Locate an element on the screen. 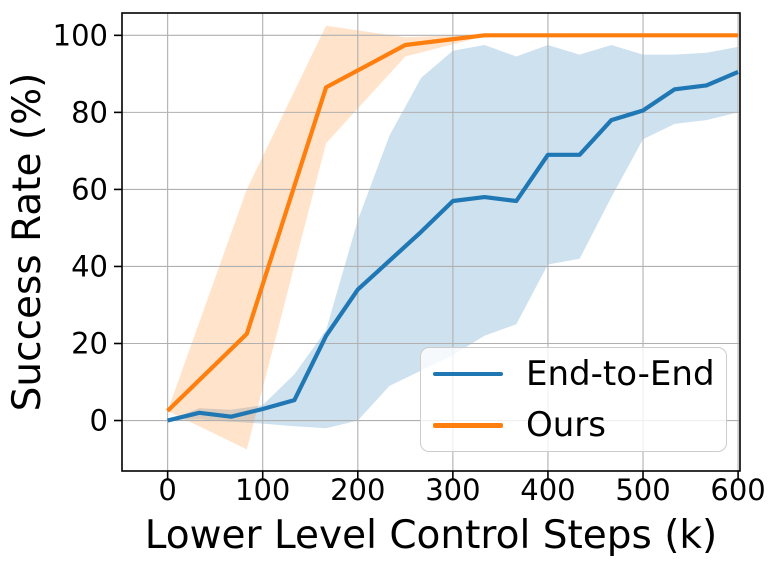 This screenshot has width=780, height=564. legend-entry-end-to-end: End-to-End is located at coordinates (573, 374).